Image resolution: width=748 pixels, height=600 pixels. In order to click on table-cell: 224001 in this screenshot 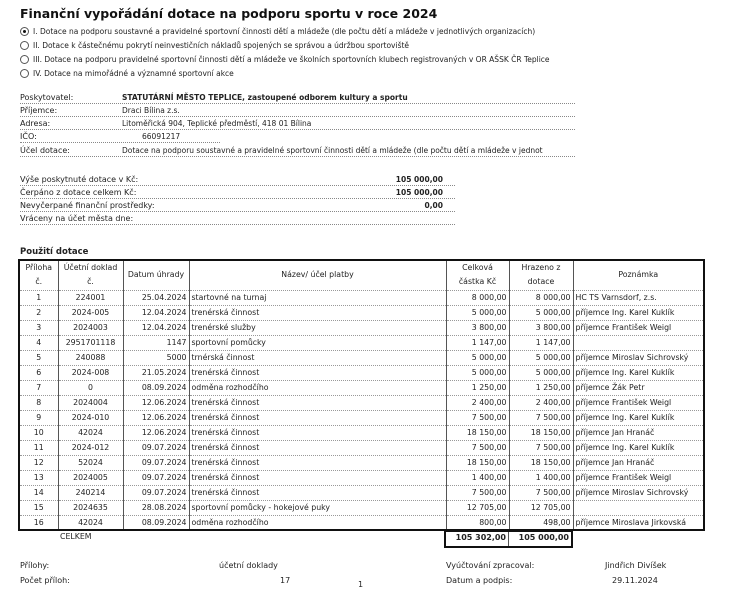, I will do `click(90, 297)`.